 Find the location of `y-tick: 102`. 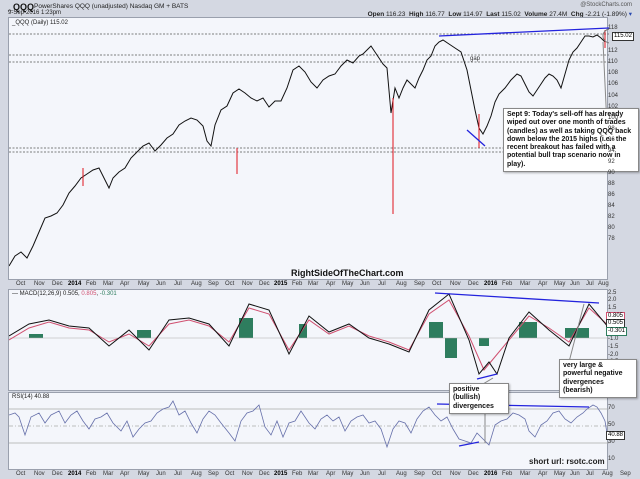

y-tick: 102 is located at coordinates (613, 107).